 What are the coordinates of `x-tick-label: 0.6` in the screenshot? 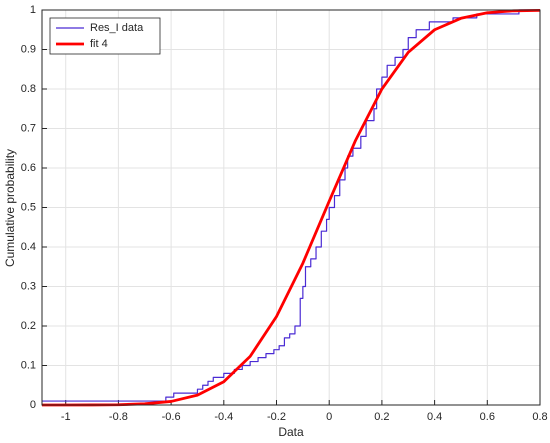 It's located at (487, 417).